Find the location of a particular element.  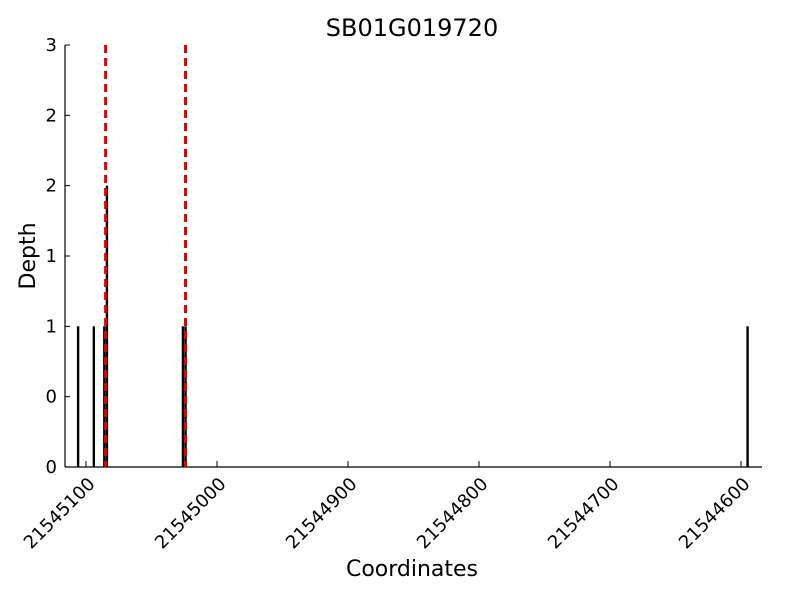

y-axis-label: Depth is located at coordinates (28, 255).